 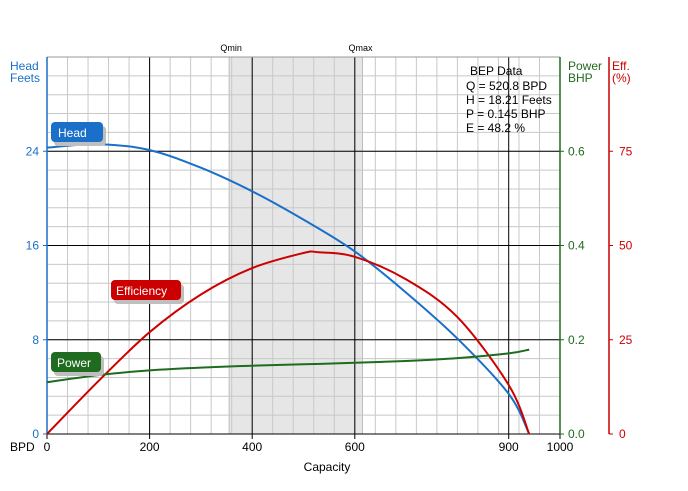 What do you see at coordinates (24, 66) in the screenshot?
I see `head-axis-label-line1: Head` at bounding box center [24, 66].